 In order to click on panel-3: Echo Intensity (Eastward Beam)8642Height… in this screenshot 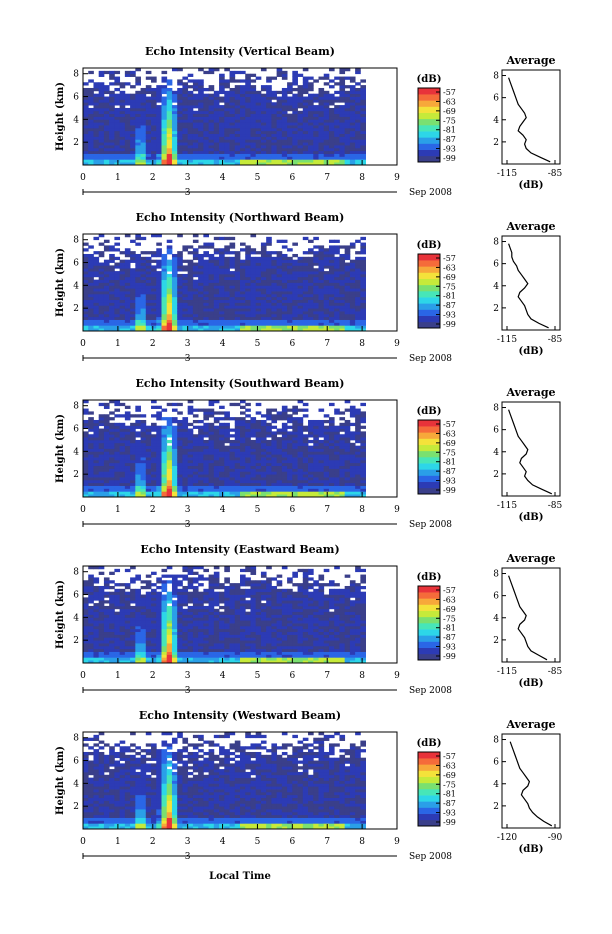, I will do `click(309, 619)`.